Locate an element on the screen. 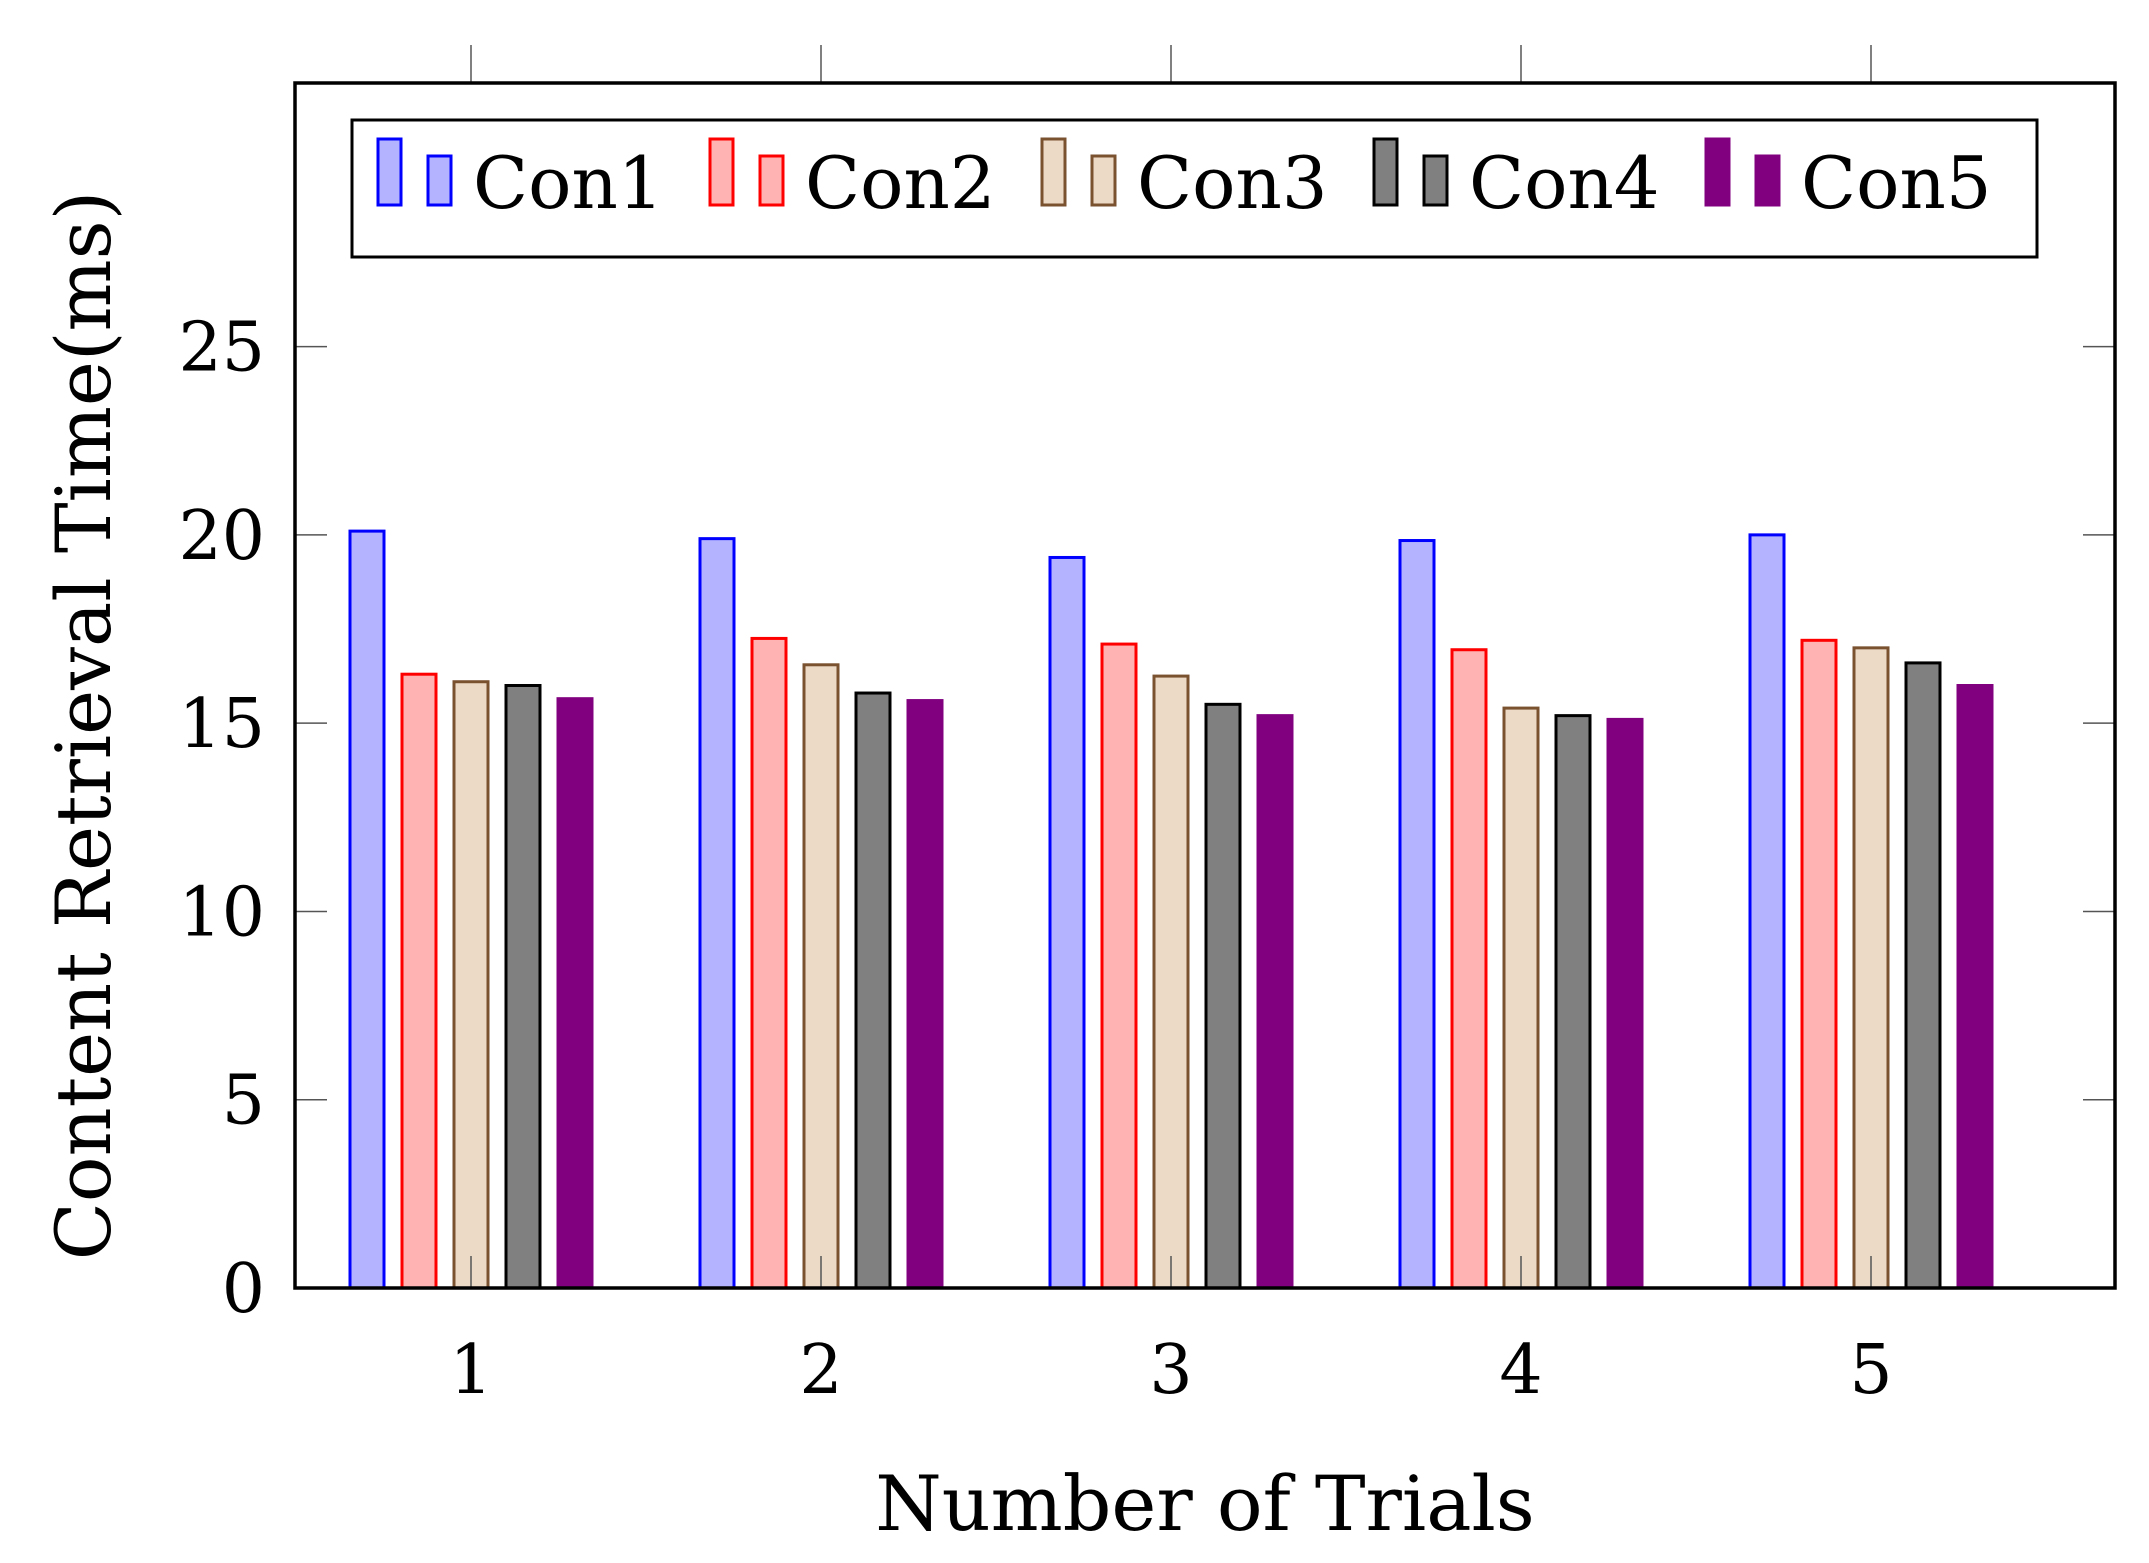 The width and height of the screenshot is (2149, 1563). legend-swatch-short-con5 is located at coordinates (1767, 180).